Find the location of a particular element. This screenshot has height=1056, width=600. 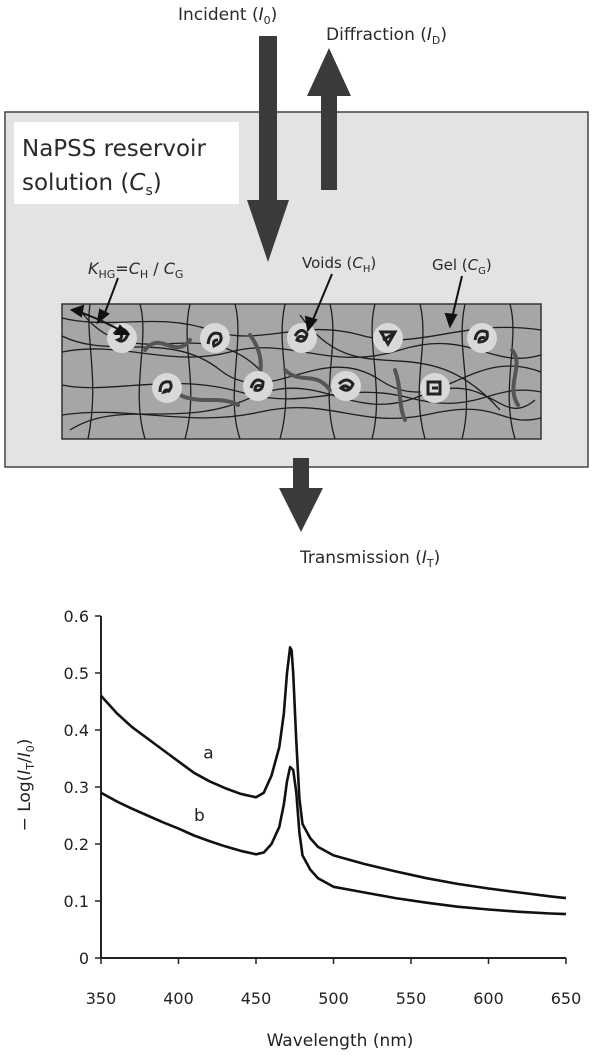

gel-slab is located at coordinates (301, 371).